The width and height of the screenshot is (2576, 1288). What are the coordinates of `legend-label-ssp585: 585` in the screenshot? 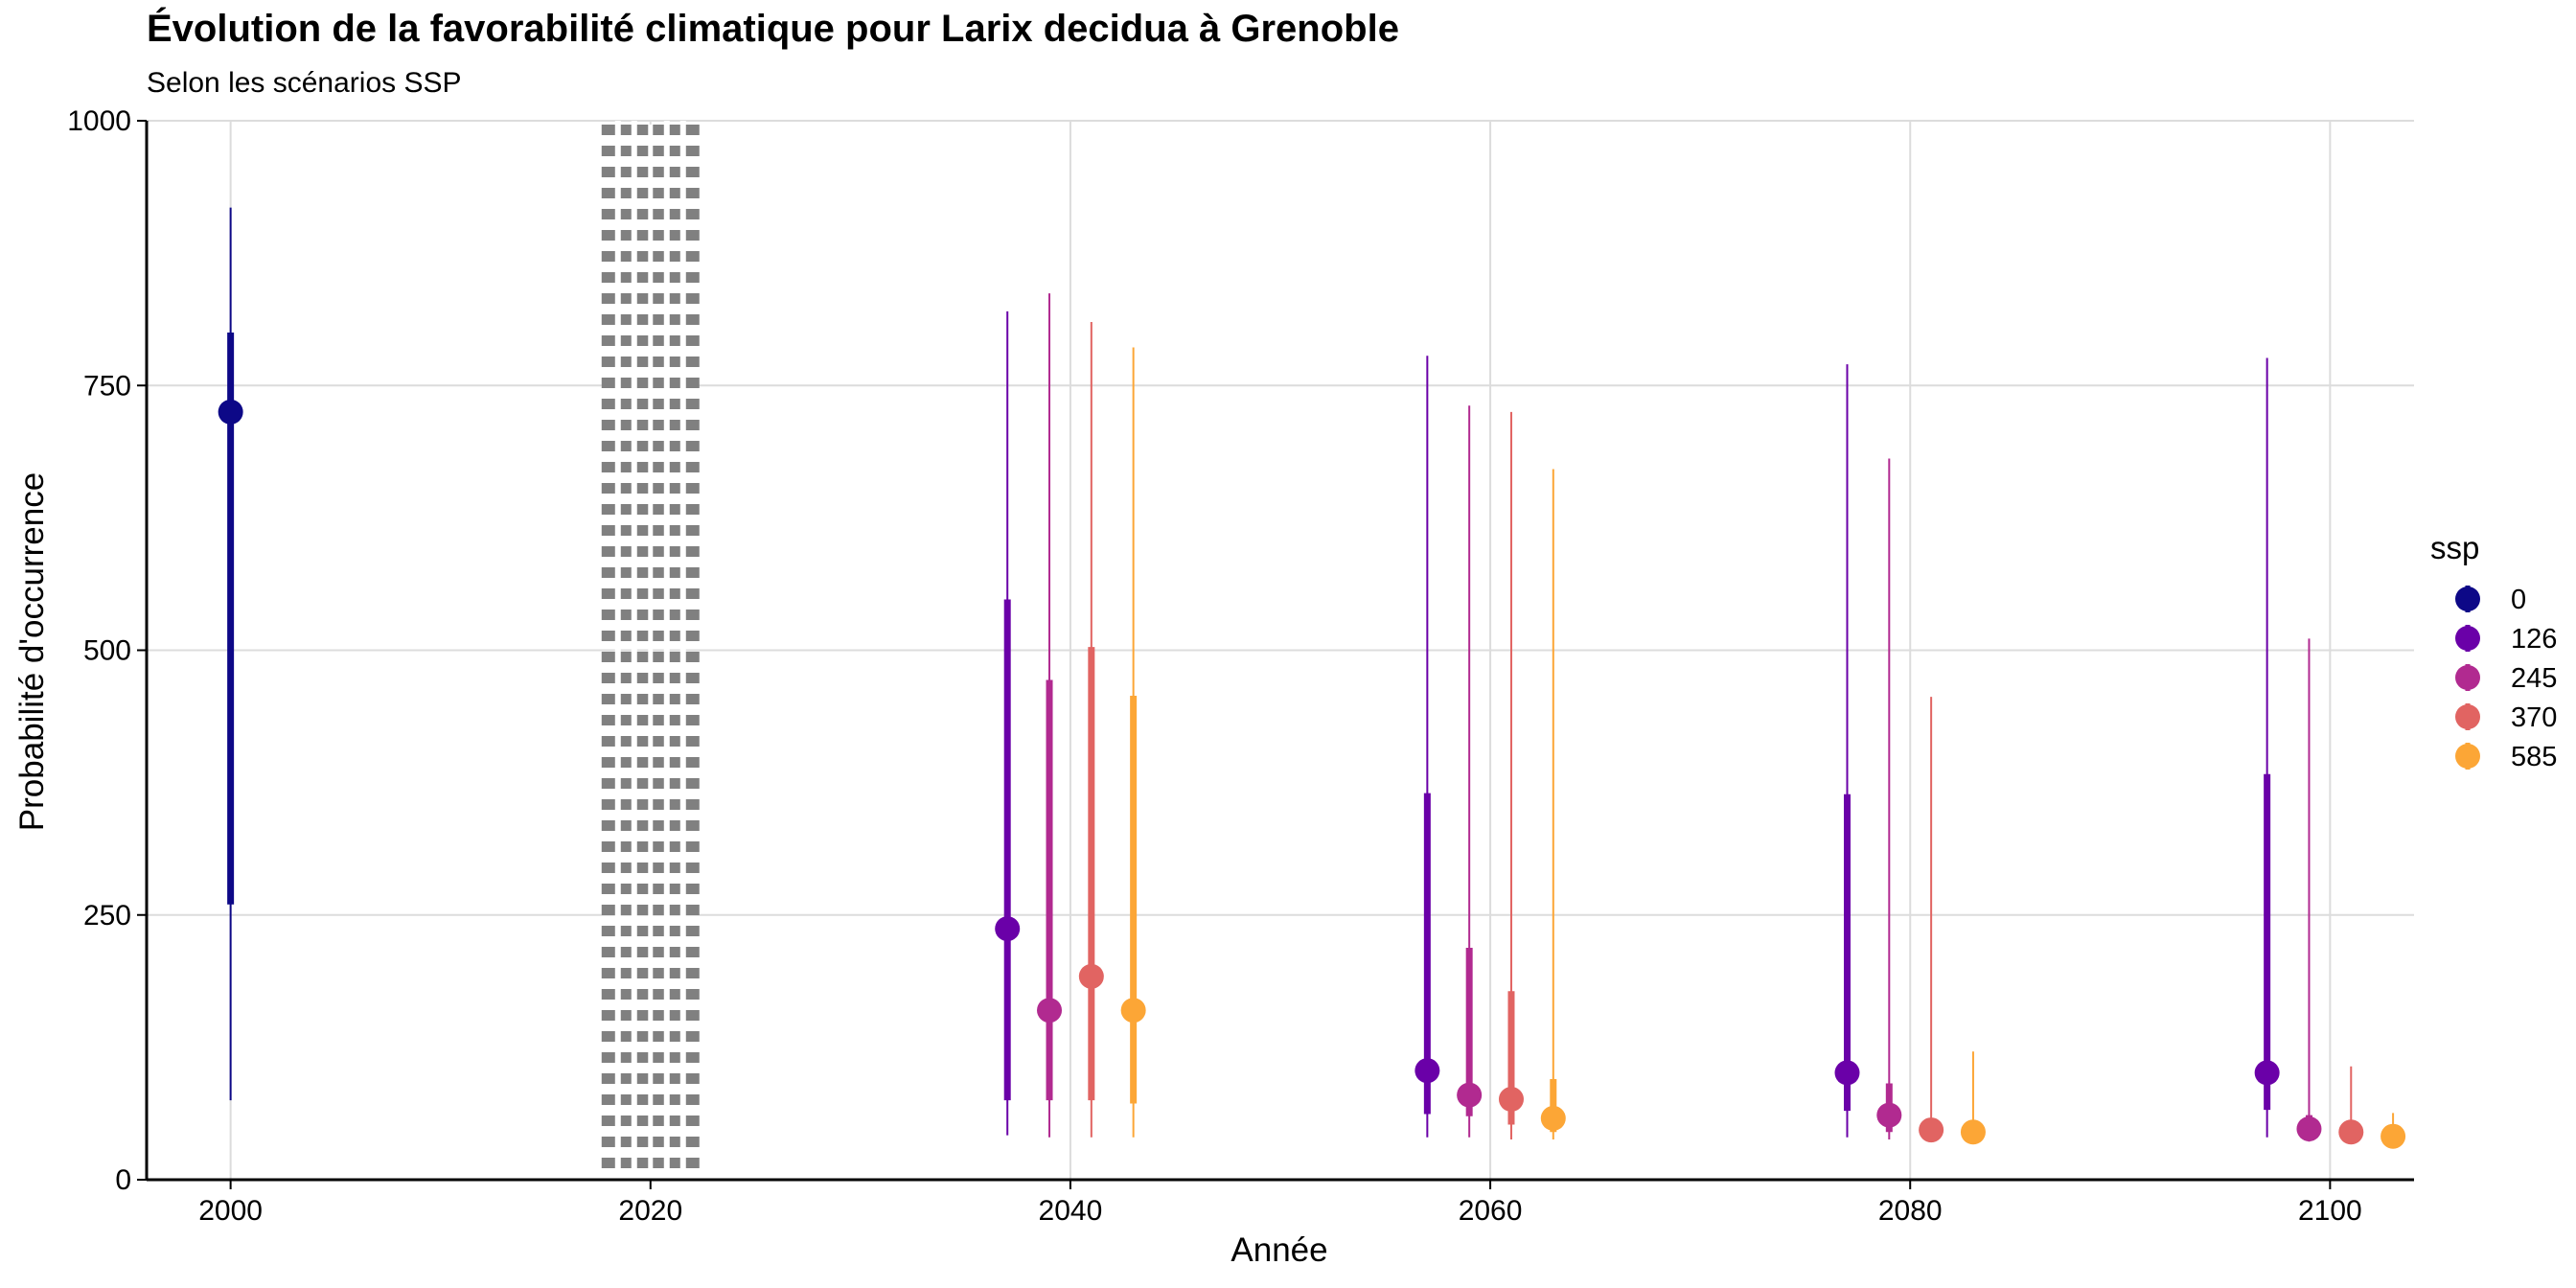 It's located at (2534, 757).